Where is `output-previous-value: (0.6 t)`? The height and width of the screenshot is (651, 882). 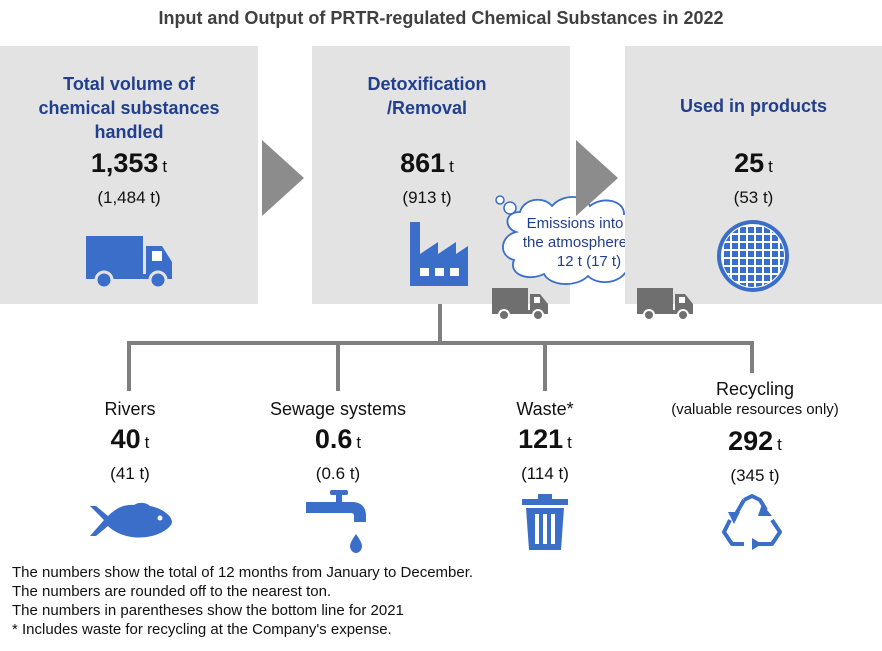 output-previous-value: (0.6 t) is located at coordinates (338, 473).